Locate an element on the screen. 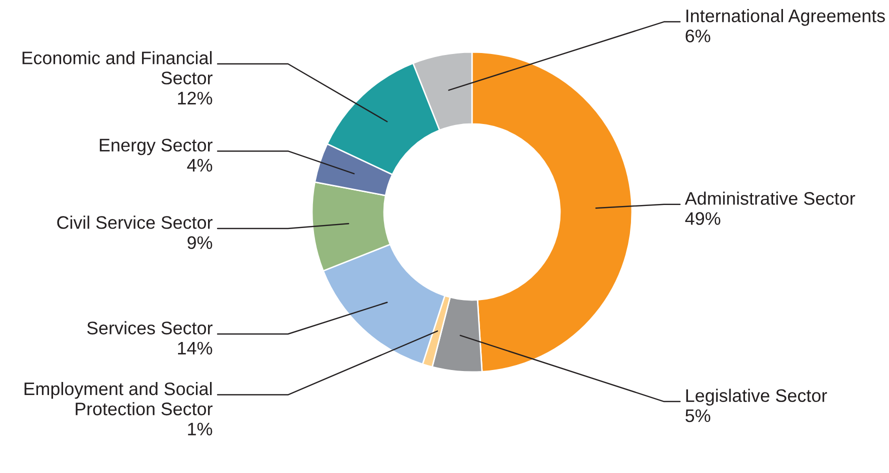 The image size is (889, 473). slice-label: Civil Service Sector is located at coordinates (135, 222).